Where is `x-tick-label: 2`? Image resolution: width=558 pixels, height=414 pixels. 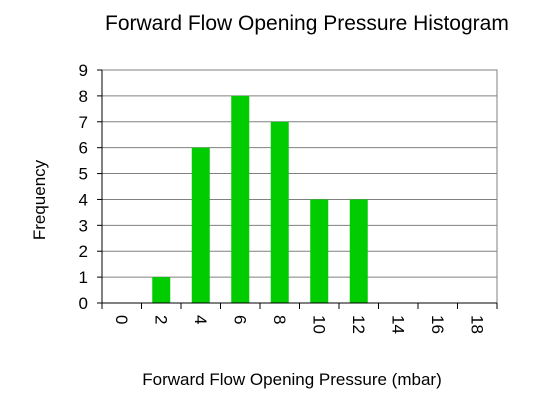
x-tick-label: 2 is located at coordinates (160, 319).